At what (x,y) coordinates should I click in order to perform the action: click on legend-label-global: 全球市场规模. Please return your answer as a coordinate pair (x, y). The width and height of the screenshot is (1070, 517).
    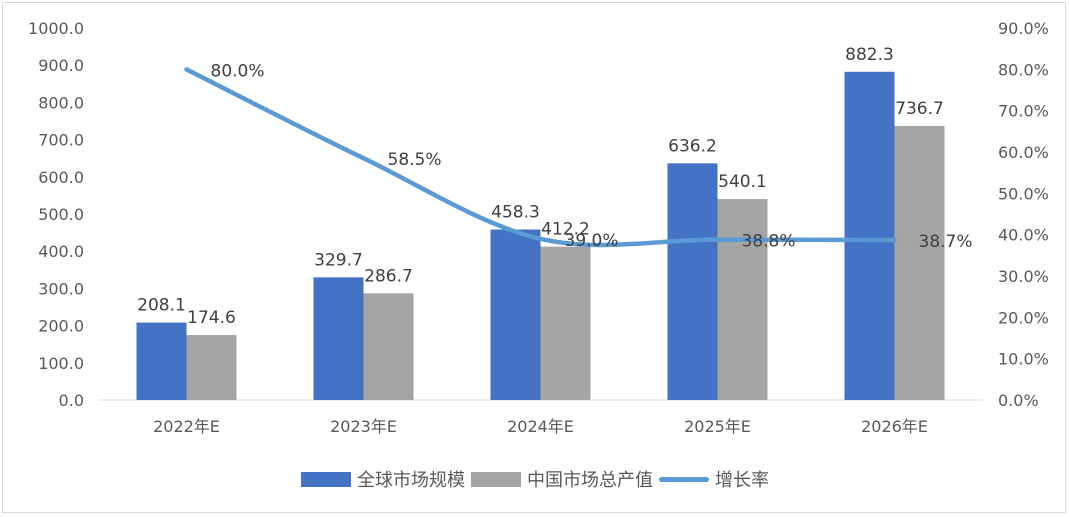
    Looking at the image, I should click on (411, 480).